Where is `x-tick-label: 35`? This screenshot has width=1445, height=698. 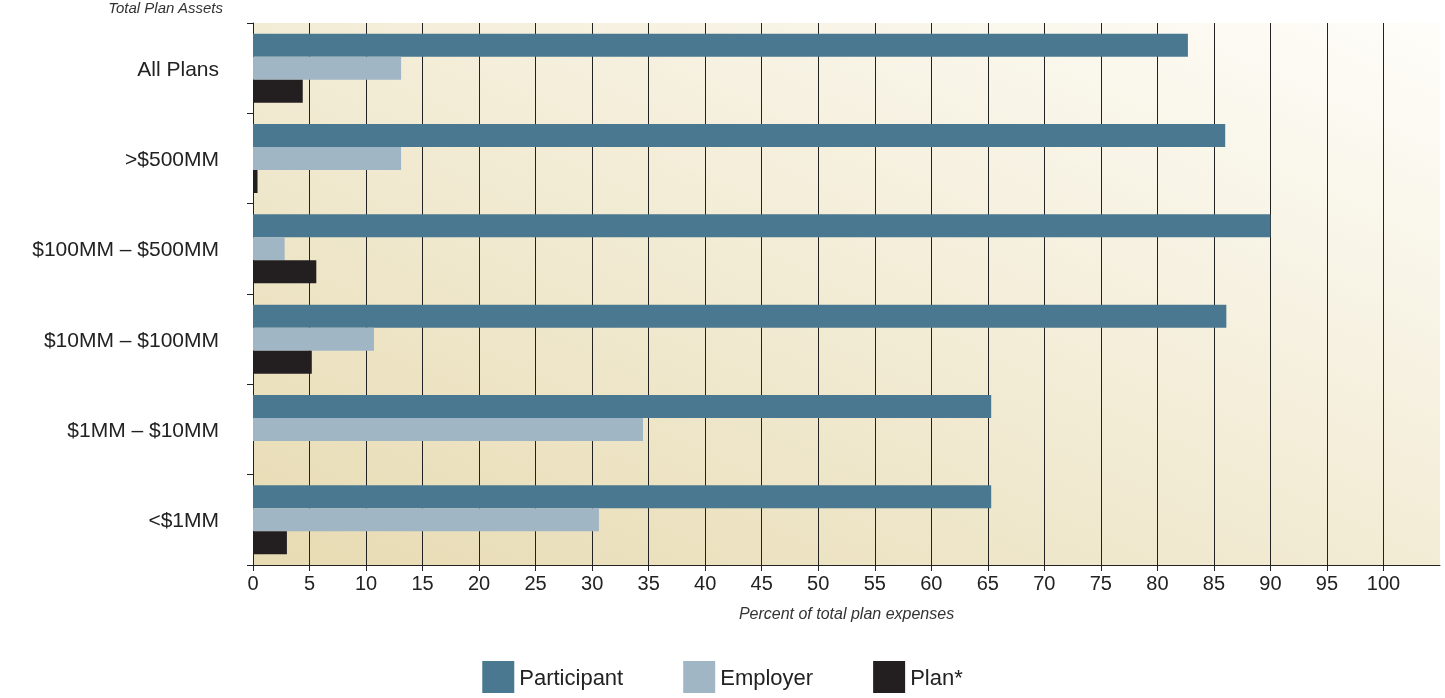 x-tick-label: 35 is located at coordinates (648, 583).